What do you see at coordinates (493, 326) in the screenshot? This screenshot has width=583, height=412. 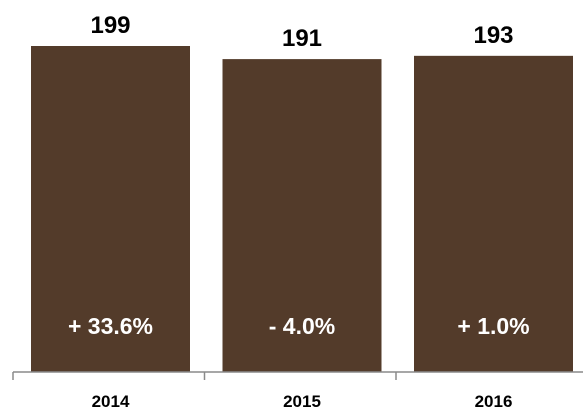 I see `change-label-2016: + 1.0%` at bounding box center [493, 326].